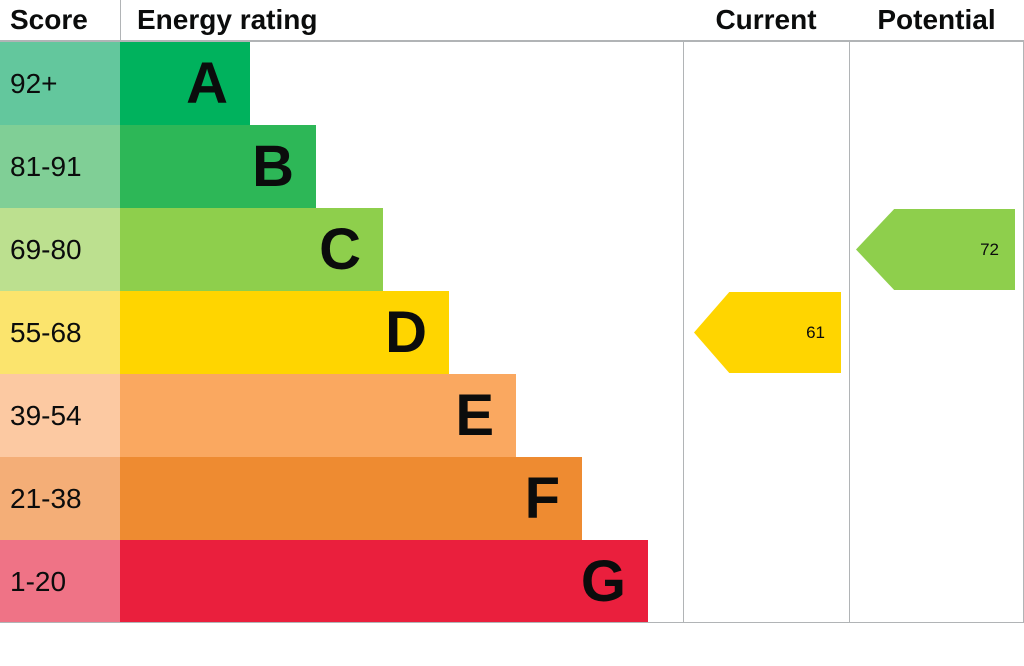 This screenshot has width=1024, height=666. Describe the element at coordinates (683, 311) in the screenshot. I see `current-column-left-divider` at that location.